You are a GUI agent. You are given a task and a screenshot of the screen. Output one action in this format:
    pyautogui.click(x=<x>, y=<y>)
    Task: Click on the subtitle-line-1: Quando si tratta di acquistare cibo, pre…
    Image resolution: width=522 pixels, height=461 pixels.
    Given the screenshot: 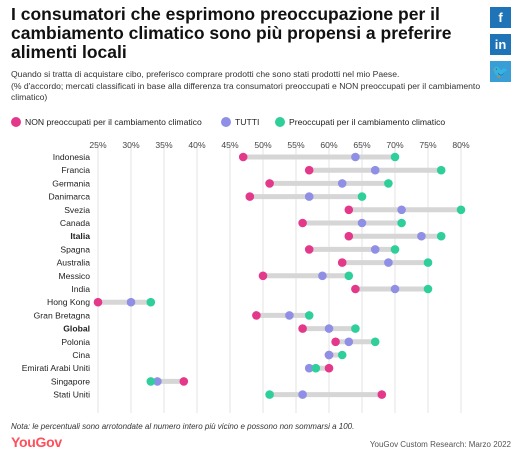 What is the action you would take?
    pyautogui.click(x=205, y=74)
    